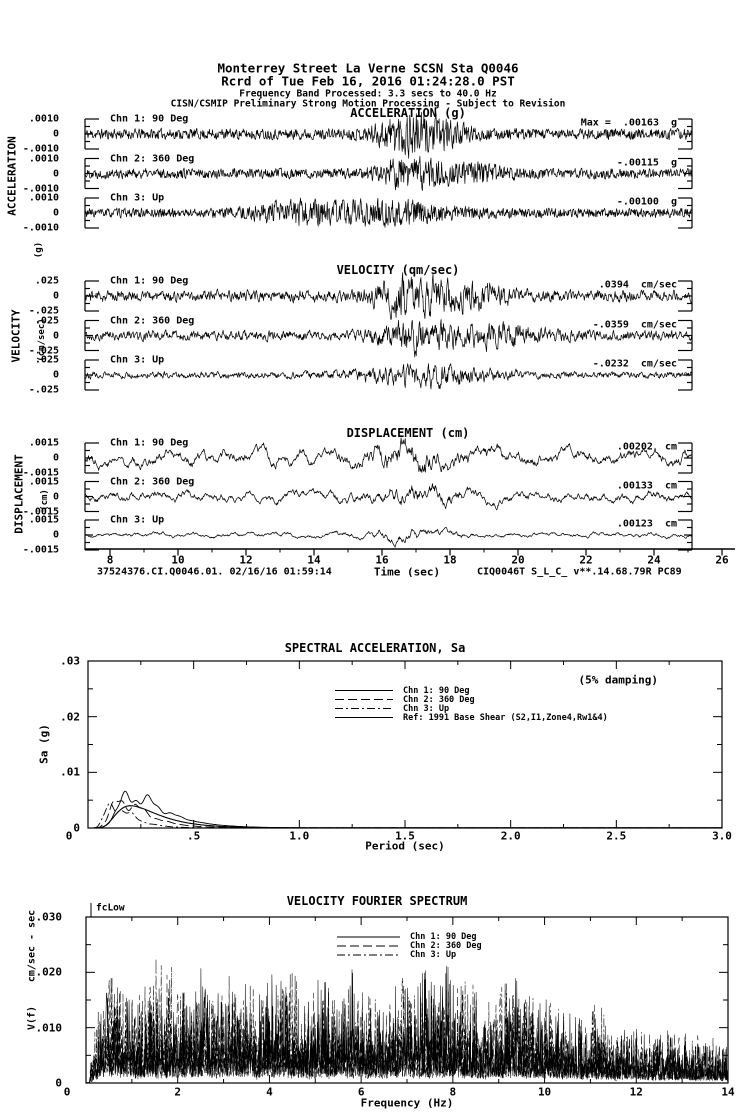 The width and height of the screenshot is (739, 1115). I want to click on peak-value: -.0232, so click(610, 364).